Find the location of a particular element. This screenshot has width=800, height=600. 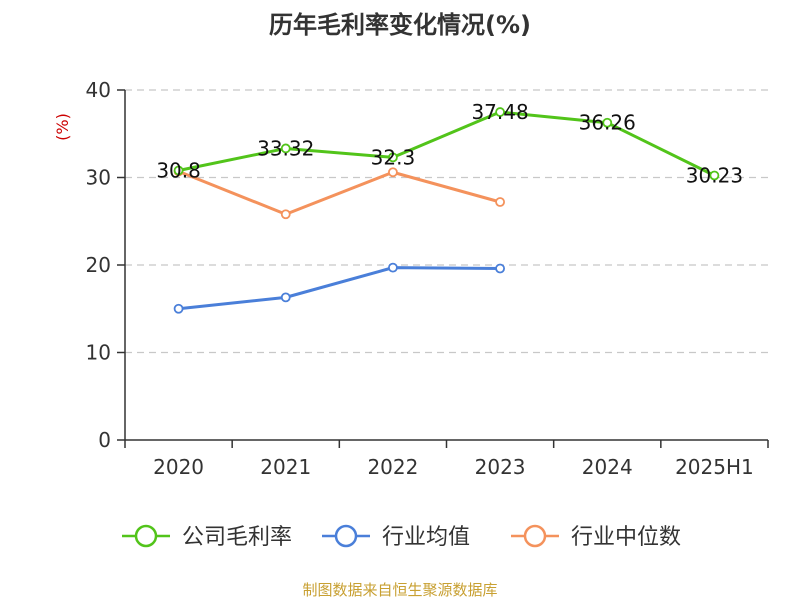

x-tick-label: 2020 is located at coordinates (178, 467).